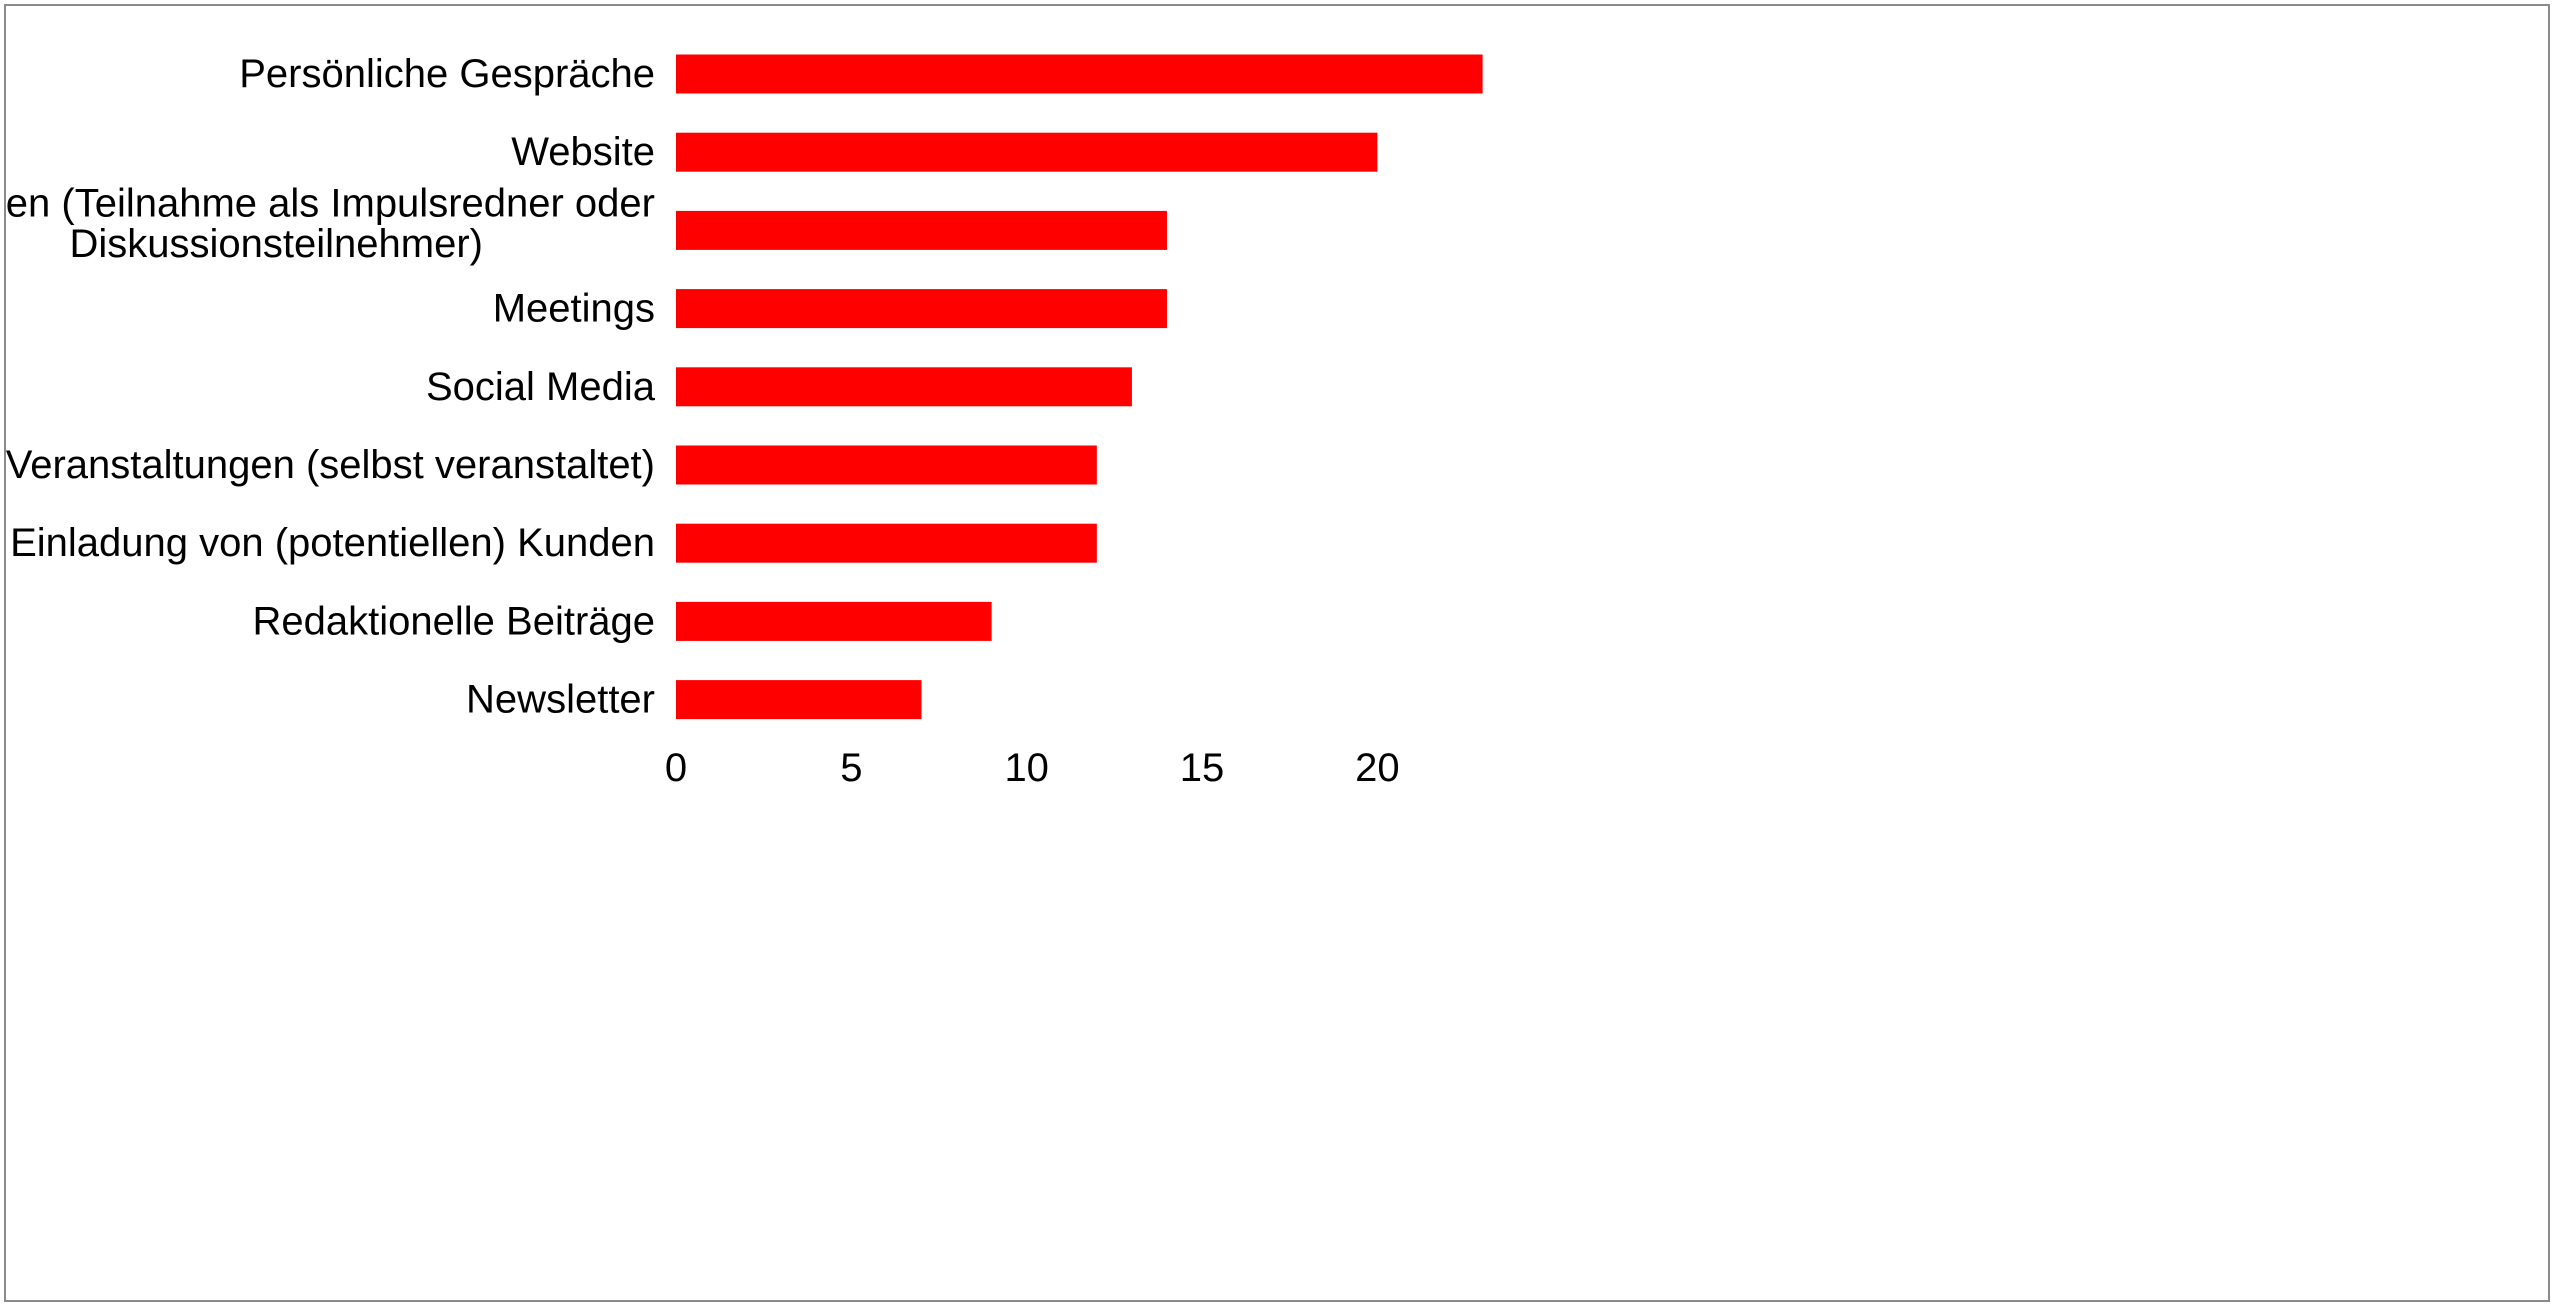  Describe the element at coordinates (447, 74) in the screenshot. I see `category-label: Persönliche Gespräche` at that location.